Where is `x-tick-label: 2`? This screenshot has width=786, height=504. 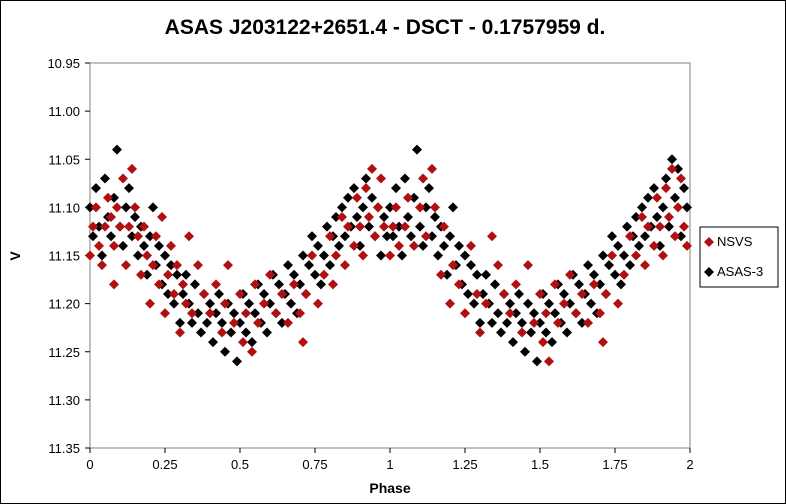 x-tick-label: 2 is located at coordinates (689, 464).